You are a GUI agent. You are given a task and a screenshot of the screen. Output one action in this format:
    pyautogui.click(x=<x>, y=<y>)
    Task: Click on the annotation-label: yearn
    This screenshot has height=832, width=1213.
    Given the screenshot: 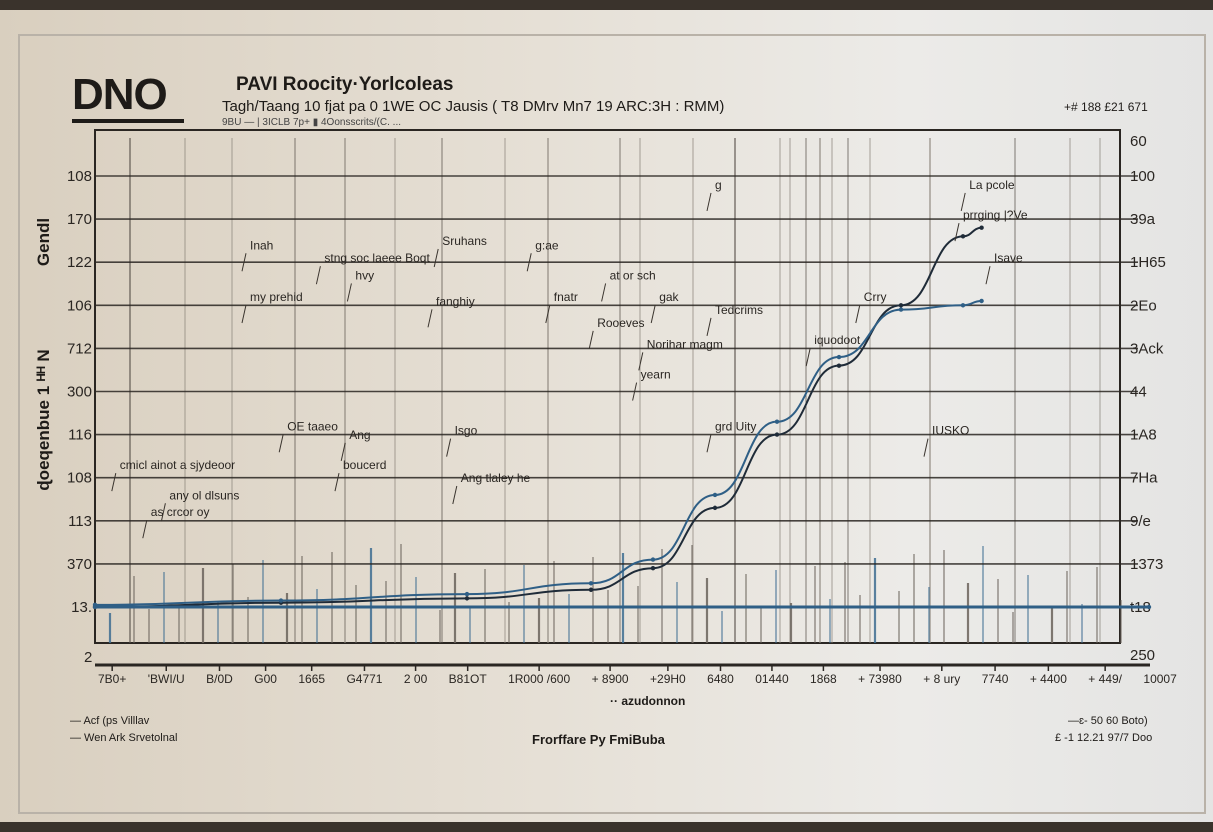 What is the action you would take?
    pyautogui.click(x=656, y=375)
    